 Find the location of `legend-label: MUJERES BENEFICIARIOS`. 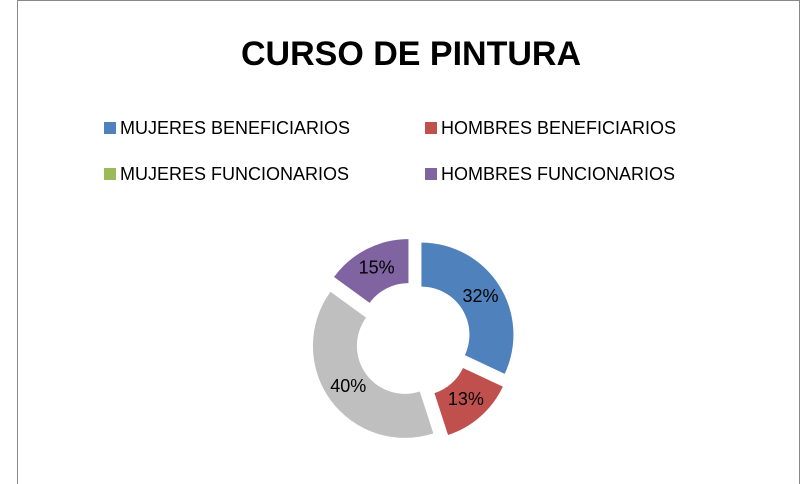

legend-label: MUJERES BENEFICIARIOS is located at coordinates (235, 128).